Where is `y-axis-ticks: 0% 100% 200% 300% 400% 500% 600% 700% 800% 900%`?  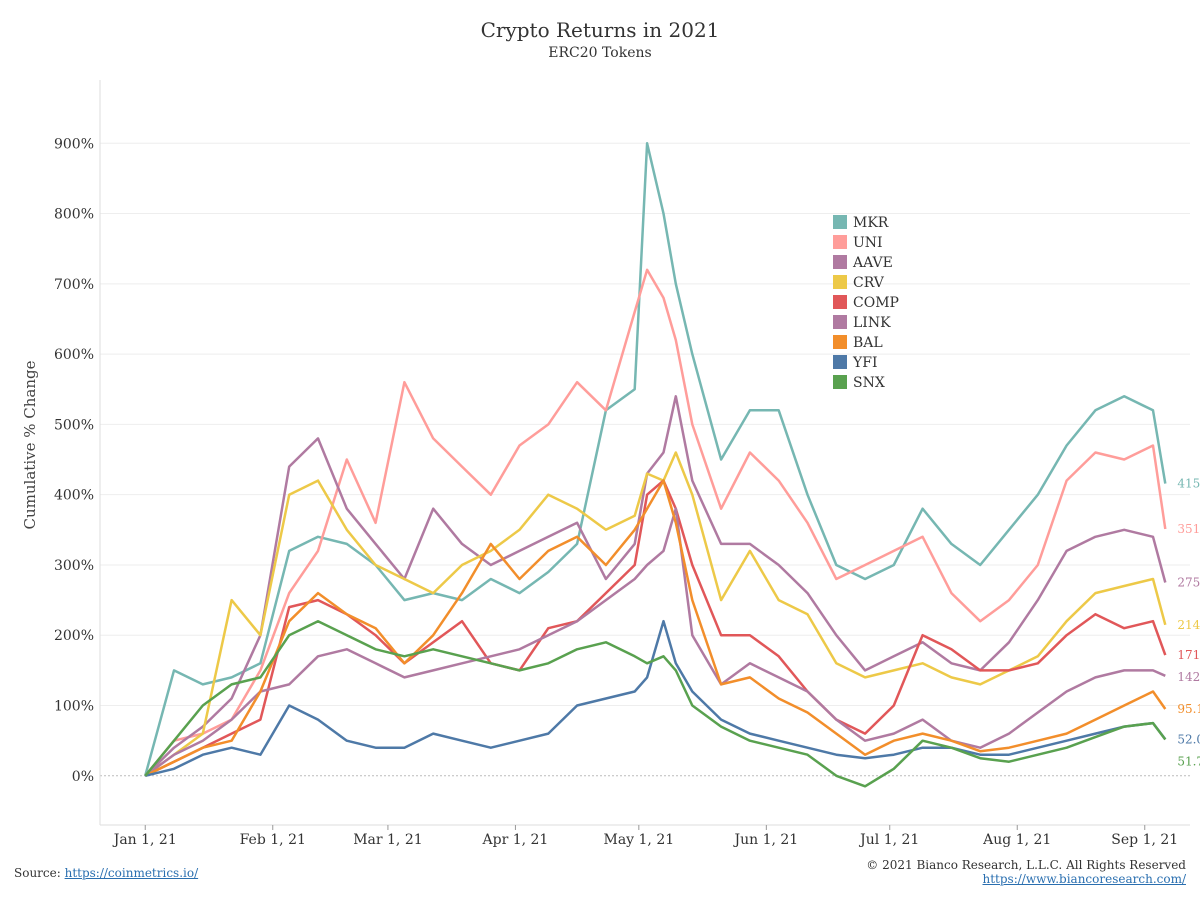
y-axis-ticks: 0% 100% 200% 300% 400% 500% 600% 700% 800% 900% is located at coordinates (74, 460).